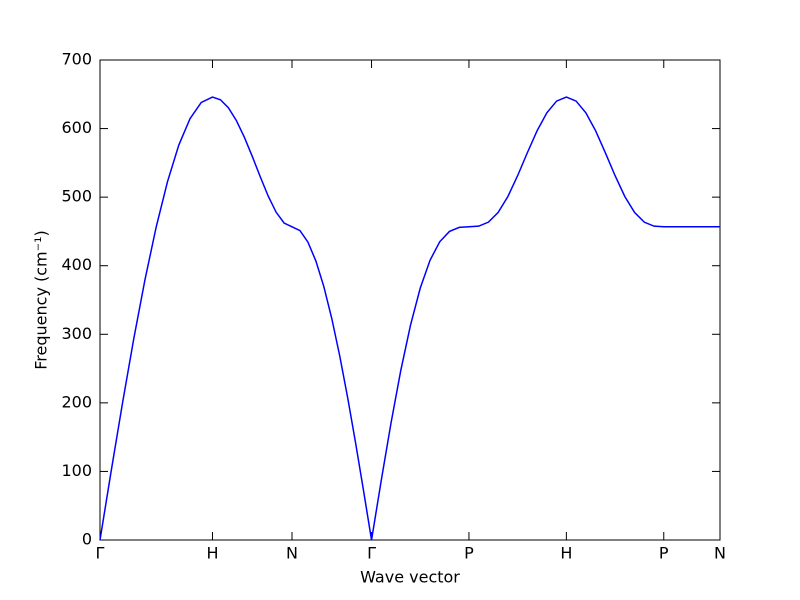  I want to click on y-tick-label: 300, so click(76, 333).